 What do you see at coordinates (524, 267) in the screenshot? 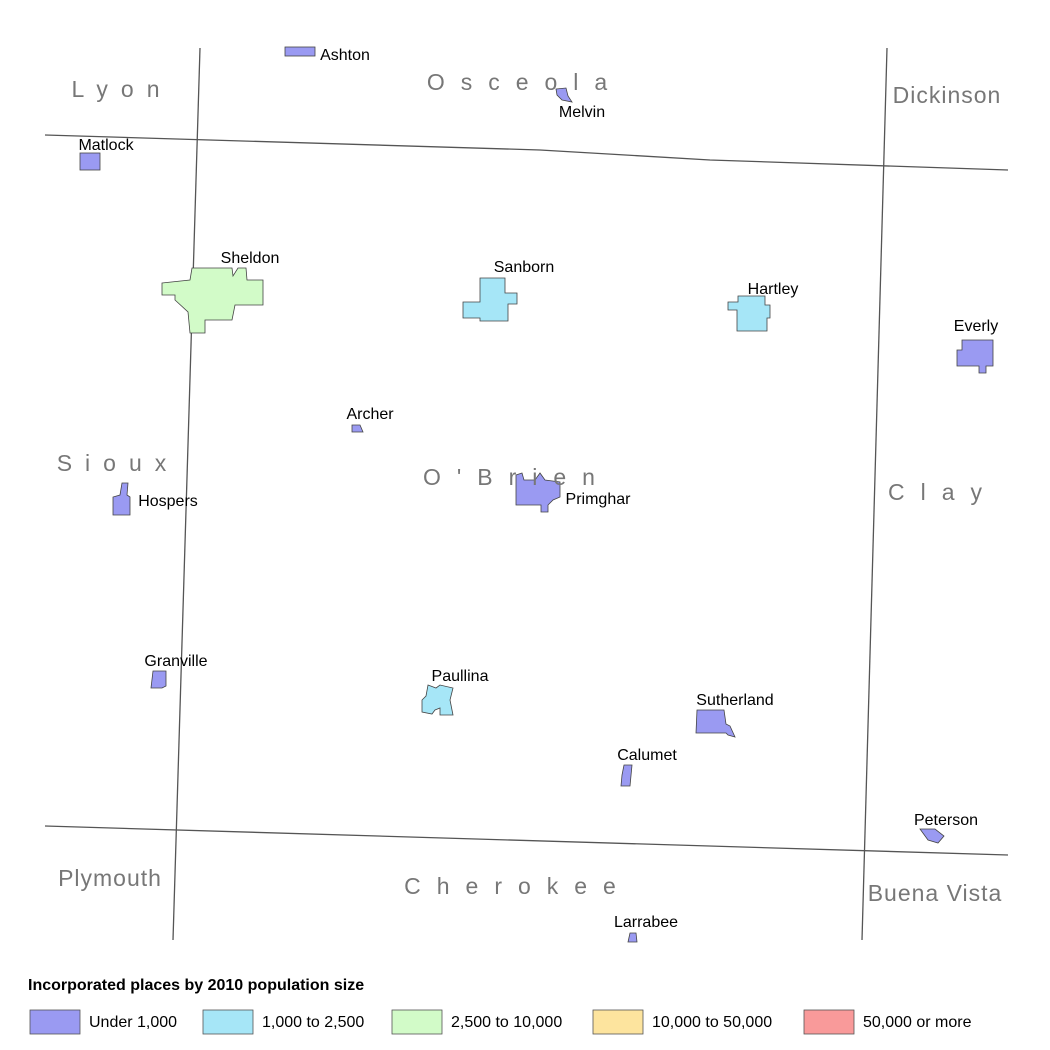
I see `place-label: Sanborn` at bounding box center [524, 267].